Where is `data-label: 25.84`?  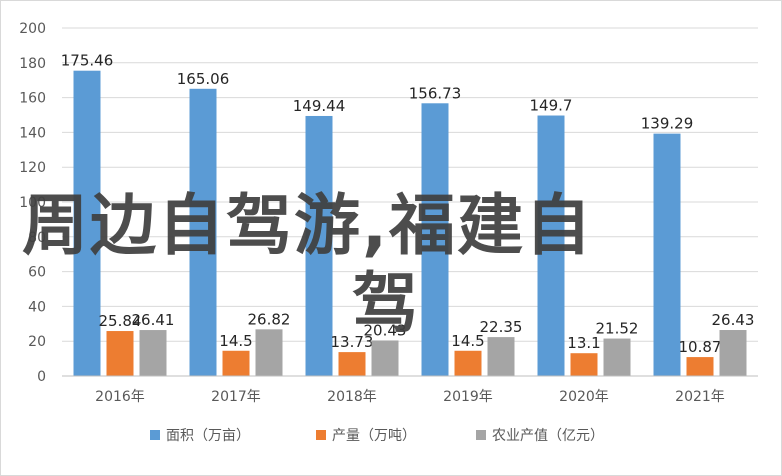
data-label: 25.84 is located at coordinates (120, 321).